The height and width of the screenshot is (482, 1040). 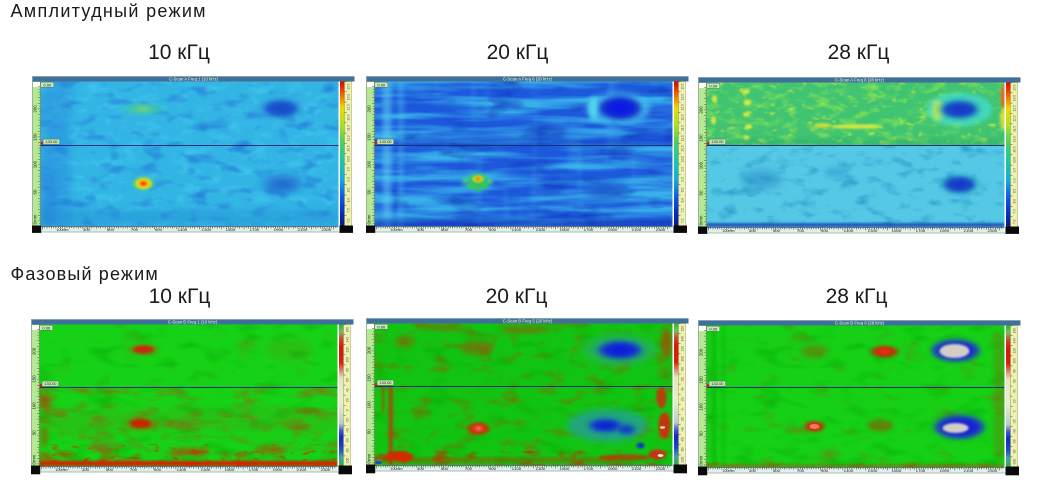 What do you see at coordinates (682, 399) in the screenshot?
I see `svg-text: 20` at bounding box center [682, 399].